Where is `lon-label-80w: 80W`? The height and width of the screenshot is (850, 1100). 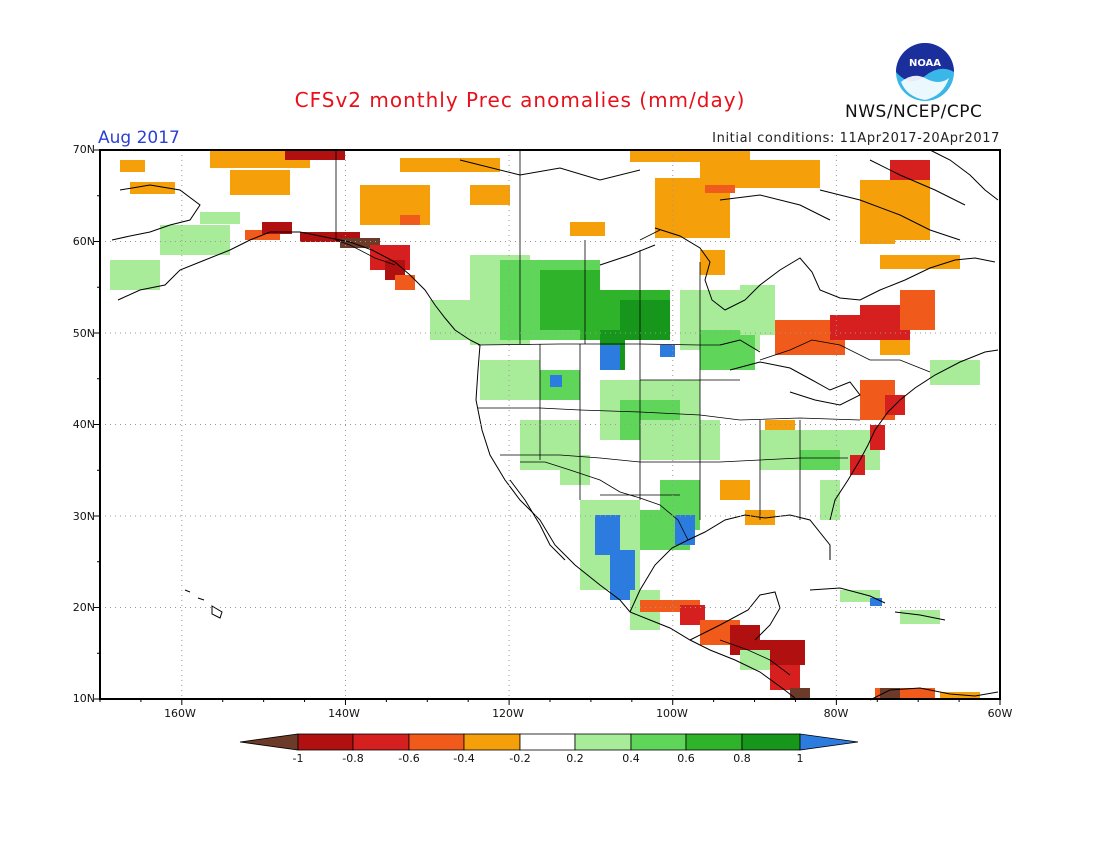 lon-label-80w: 80W is located at coordinates (836, 713).